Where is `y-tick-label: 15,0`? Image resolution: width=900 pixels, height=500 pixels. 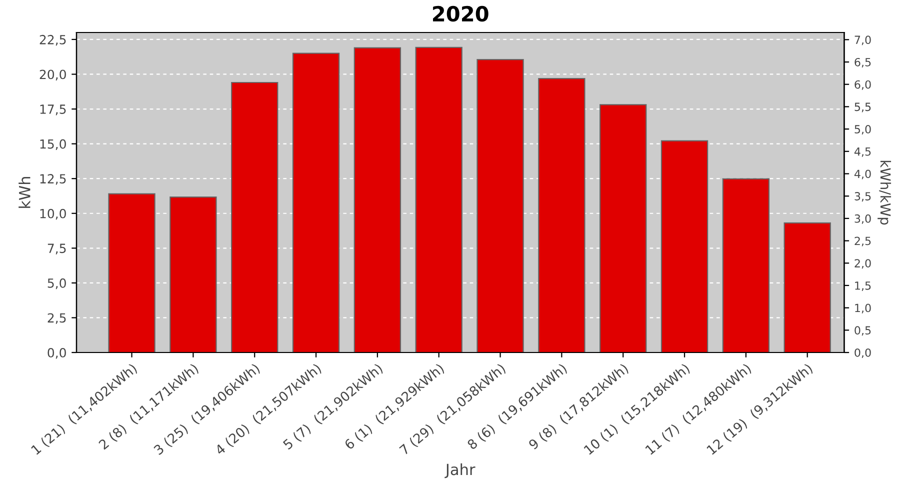 y-tick-label: 15,0 is located at coordinates (53, 144).